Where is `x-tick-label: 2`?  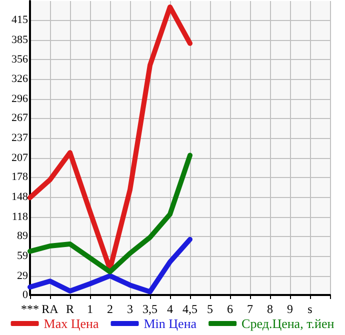
x-tick-label: 2 is located at coordinates (110, 309).